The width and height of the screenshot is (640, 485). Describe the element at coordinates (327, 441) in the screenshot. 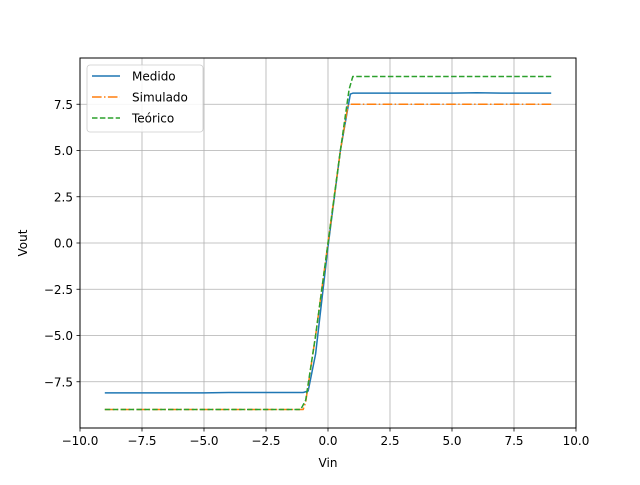

I see `x-tick-label: 0.0` at that location.